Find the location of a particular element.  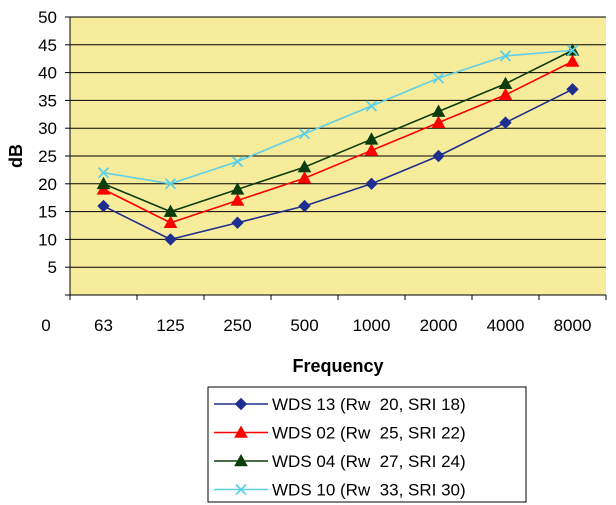

y-tick-label: 35 is located at coordinates (47, 100).